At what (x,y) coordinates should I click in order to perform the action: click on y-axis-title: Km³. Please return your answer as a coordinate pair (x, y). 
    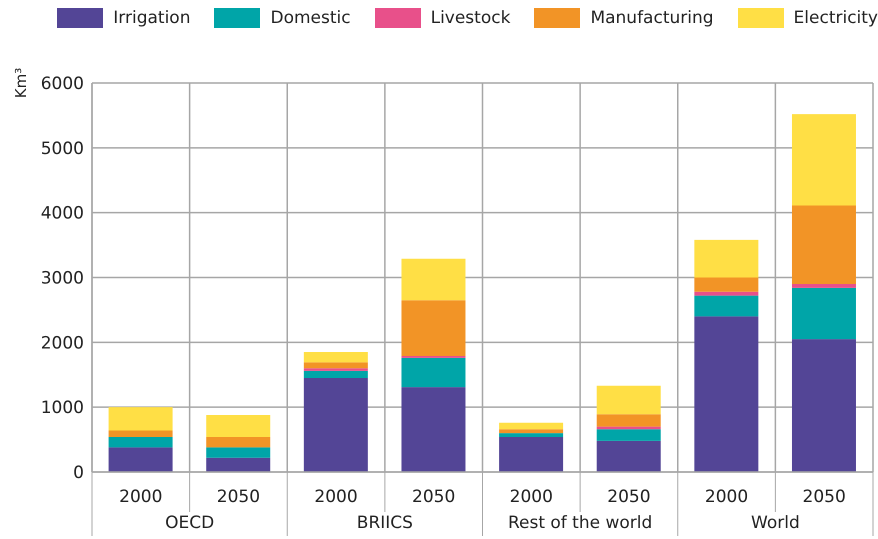
    Looking at the image, I should click on (21, 83).